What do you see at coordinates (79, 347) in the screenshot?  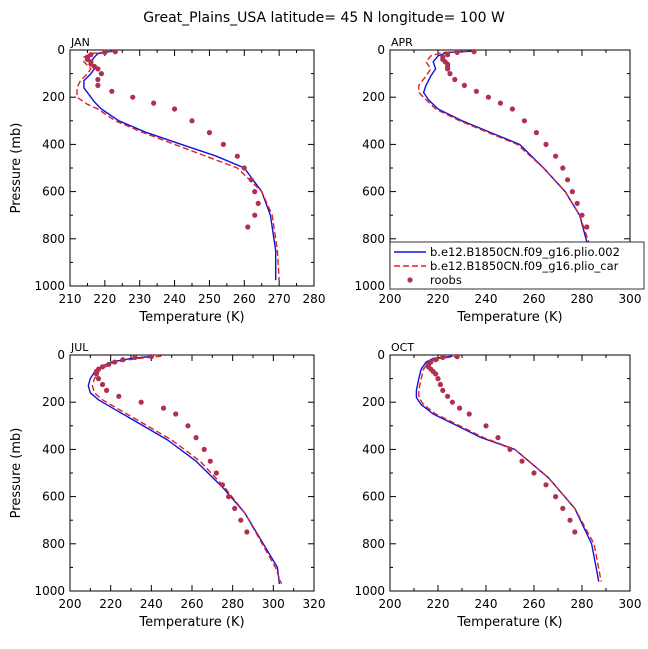 I see `panel-label: JUL` at bounding box center [79, 347].